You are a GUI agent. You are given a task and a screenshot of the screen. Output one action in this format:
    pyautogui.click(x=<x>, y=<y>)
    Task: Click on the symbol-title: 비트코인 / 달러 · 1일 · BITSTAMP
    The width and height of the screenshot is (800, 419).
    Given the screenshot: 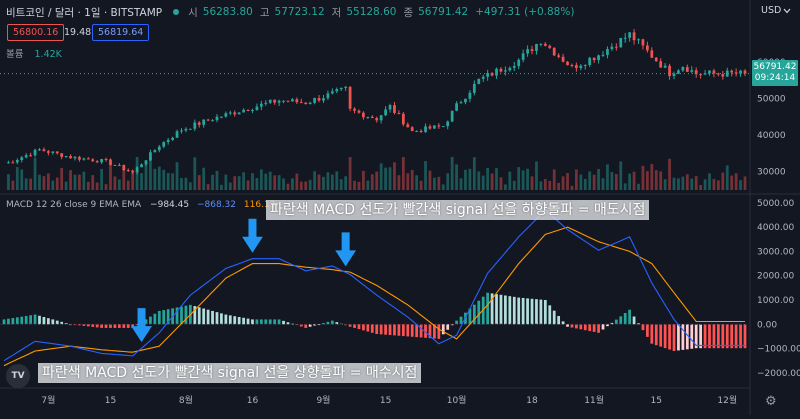 What is the action you would take?
    pyautogui.click(x=84, y=12)
    